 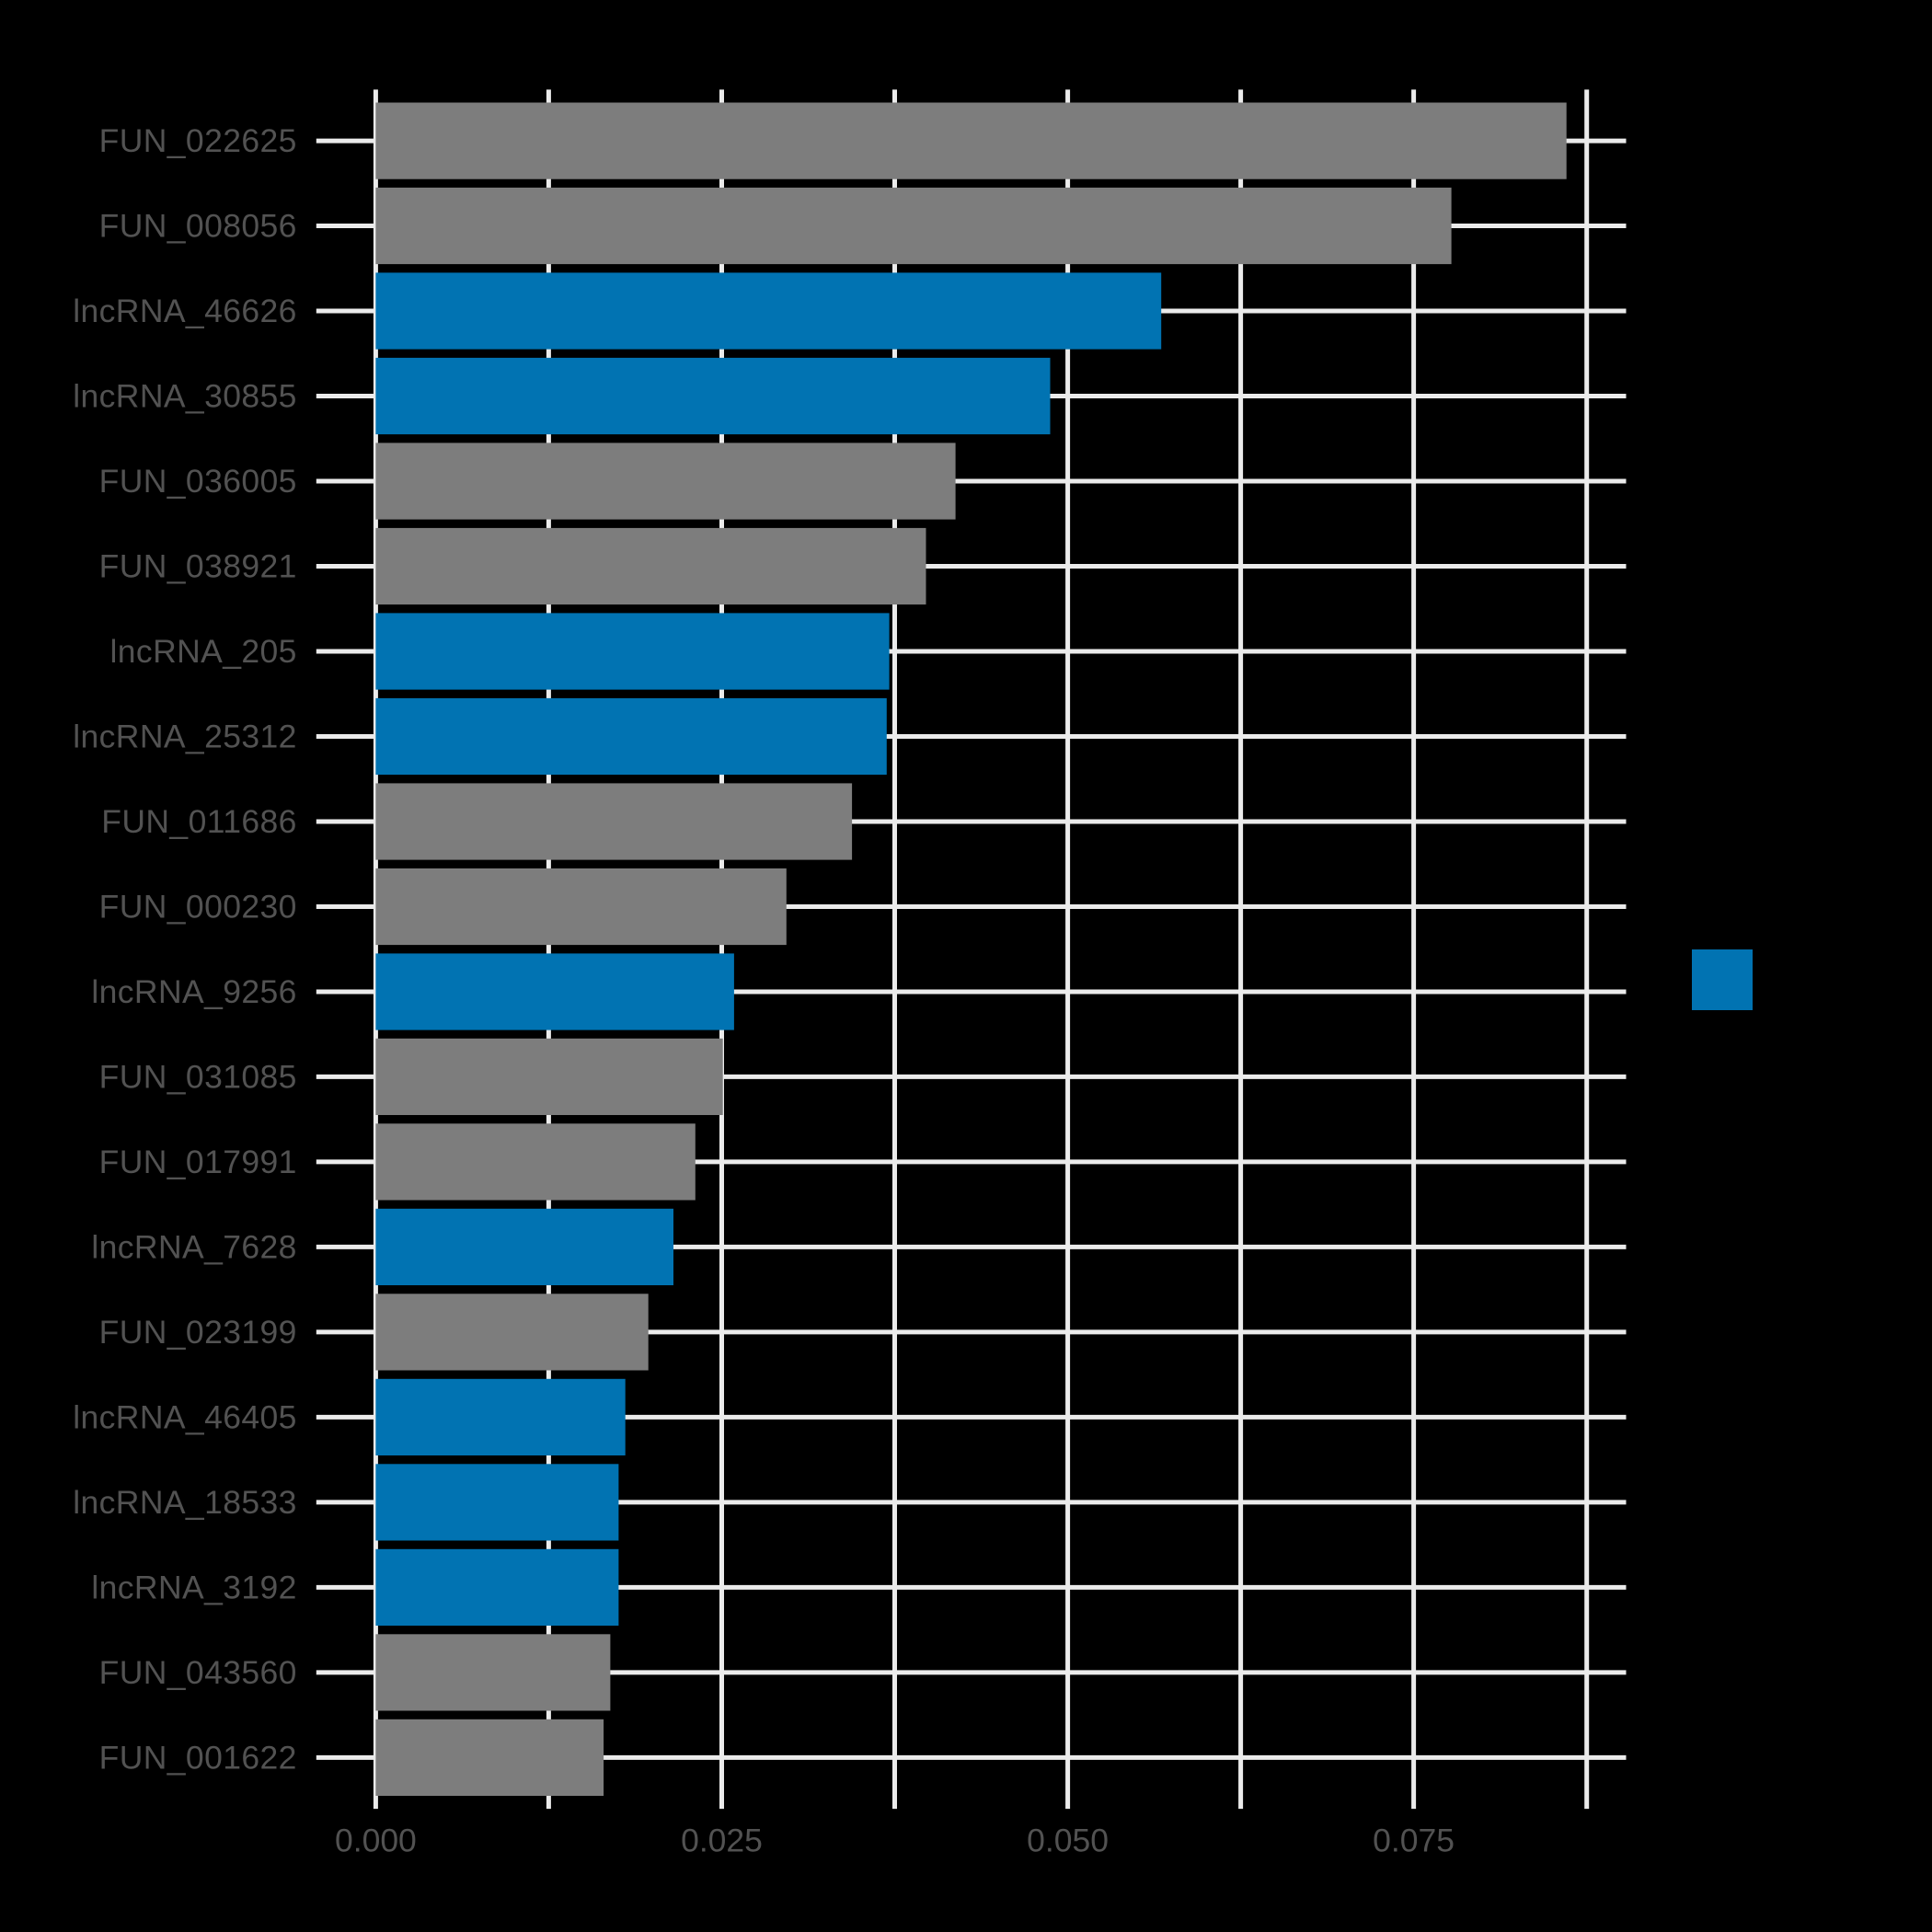 I want to click on svg-text: 0.000, so click(x=376, y=1840).